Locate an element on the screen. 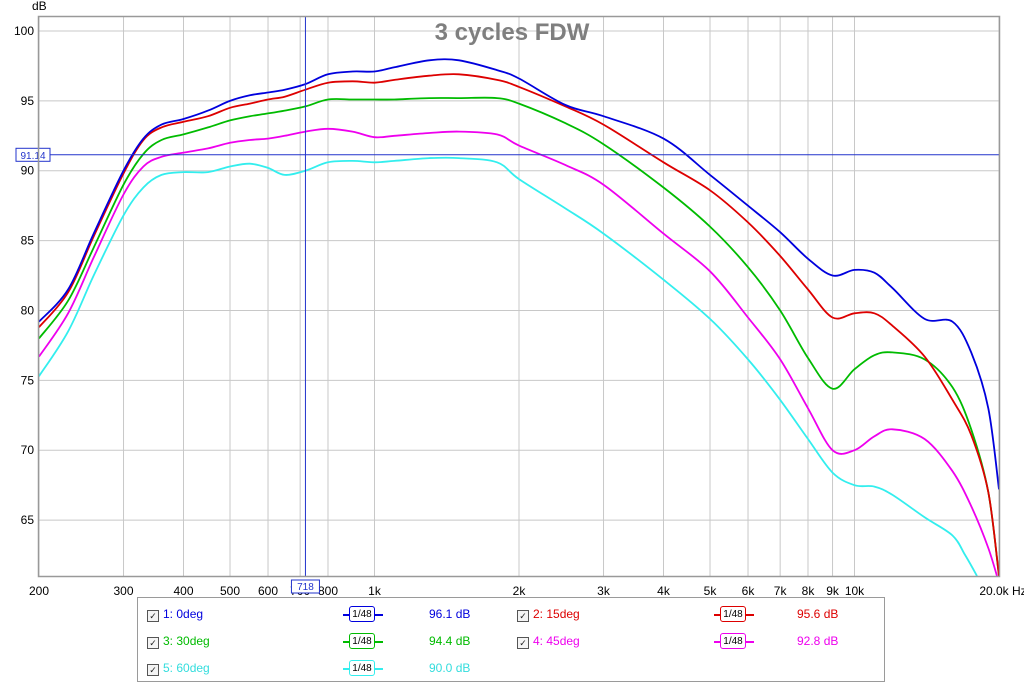 Image resolution: width=1024 pixels, height=684 pixels. x-tick-label: 400 is located at coordinates (183, 591).